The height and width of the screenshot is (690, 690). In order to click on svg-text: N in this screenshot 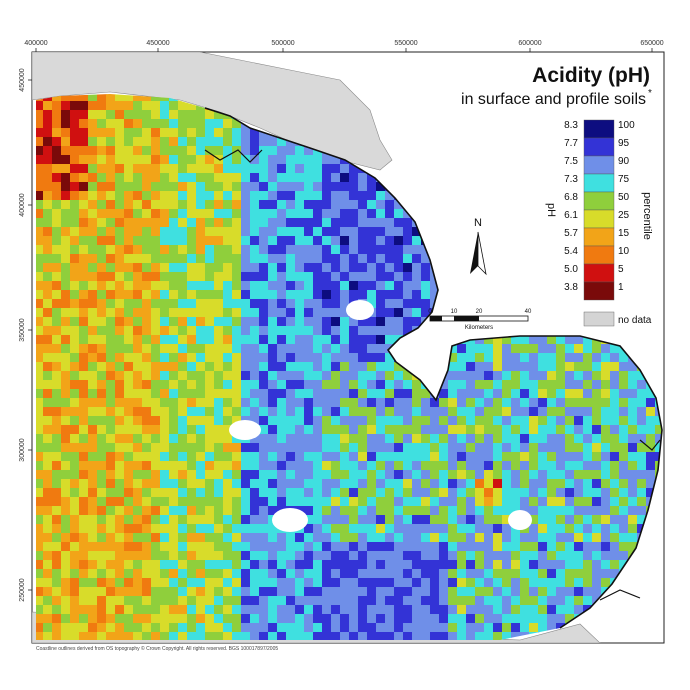, I will do `click(478, 223)`.